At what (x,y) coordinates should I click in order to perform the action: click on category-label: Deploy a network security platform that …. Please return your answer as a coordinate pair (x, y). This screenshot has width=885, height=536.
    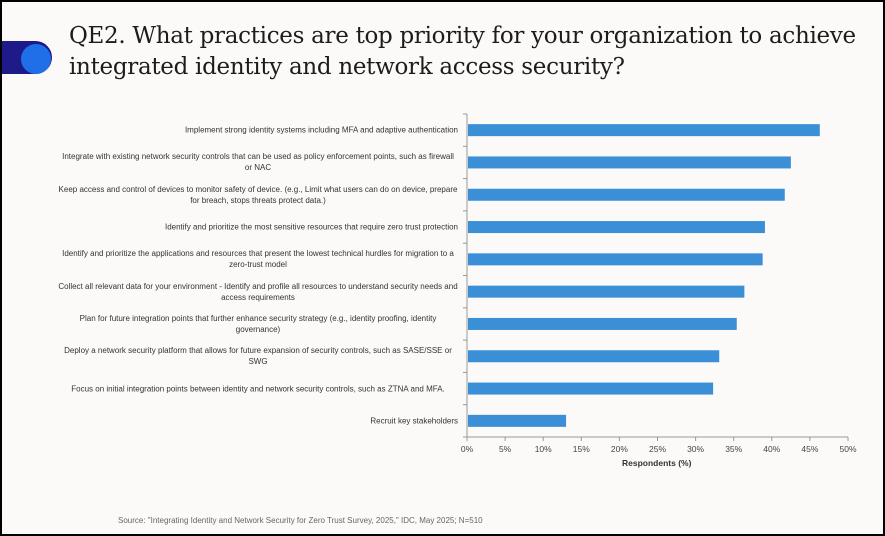
    Looking at the image, I should click on (258, 356).